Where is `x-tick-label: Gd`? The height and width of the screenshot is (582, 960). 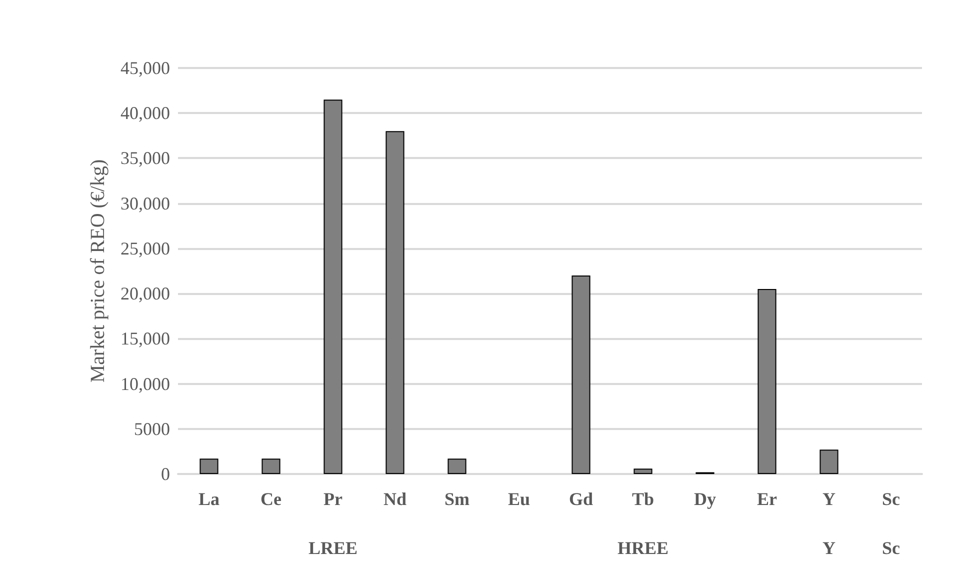
x-tick-label: Gd is located at coordinates (581, 499).